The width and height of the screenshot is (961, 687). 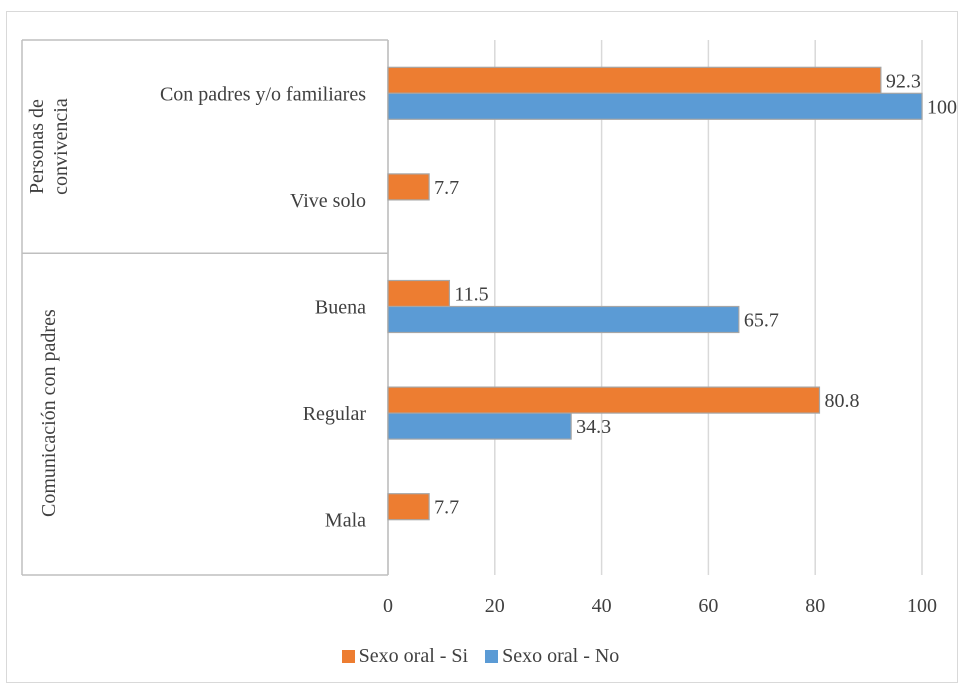 I want to click on bar-sexo-oral-si-mala, so click(x=408, y=507).